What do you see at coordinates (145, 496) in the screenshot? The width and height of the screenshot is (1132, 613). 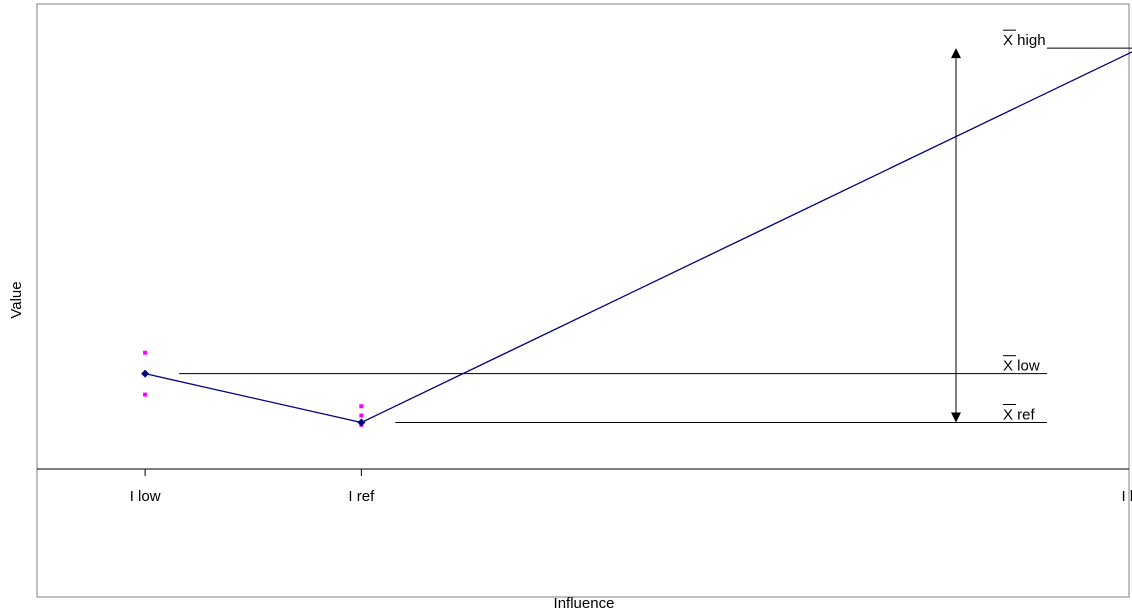 I see `x-tick-label-0: I low` at bounding box center [145, 496].